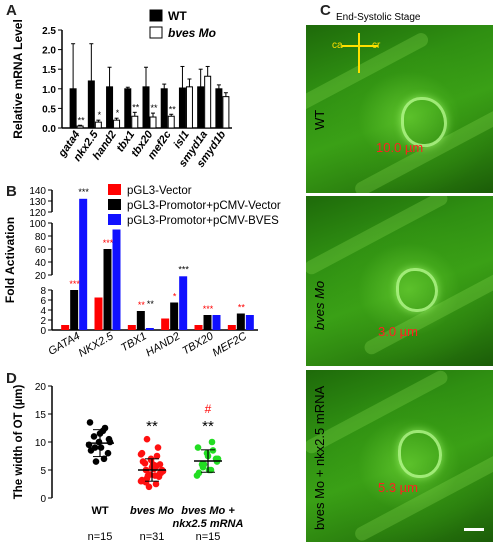 The width and height of the screenshot is (500, 542). Describe the element at coordinates (208, 511) in the screenshot. I see `x-tick-label: bves Mo +` at that location.